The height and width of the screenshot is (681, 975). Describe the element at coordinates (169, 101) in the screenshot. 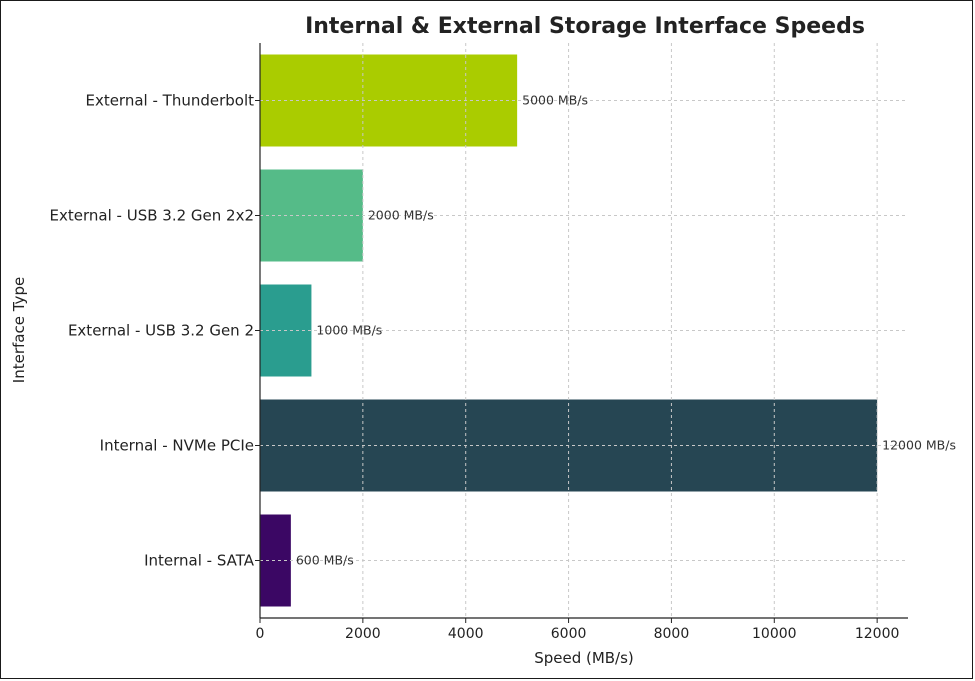

I see `category-label: External - Thunderbolt` at that location.